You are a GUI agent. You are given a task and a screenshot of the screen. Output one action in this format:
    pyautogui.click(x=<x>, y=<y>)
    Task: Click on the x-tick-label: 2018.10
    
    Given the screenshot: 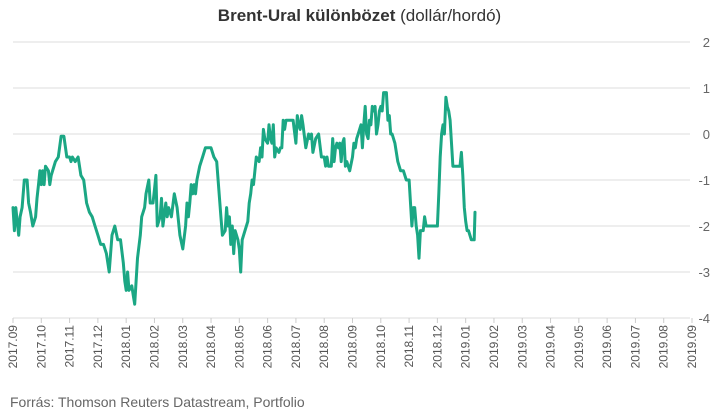 What is the action you would take?
    pyautogui.click(x=381, y=347)
    